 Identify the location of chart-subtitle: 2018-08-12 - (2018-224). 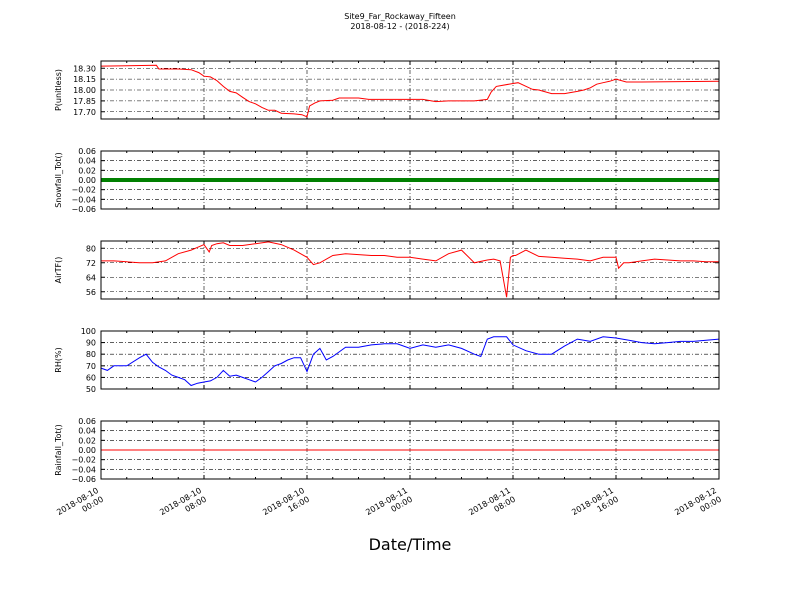
(399, 26).